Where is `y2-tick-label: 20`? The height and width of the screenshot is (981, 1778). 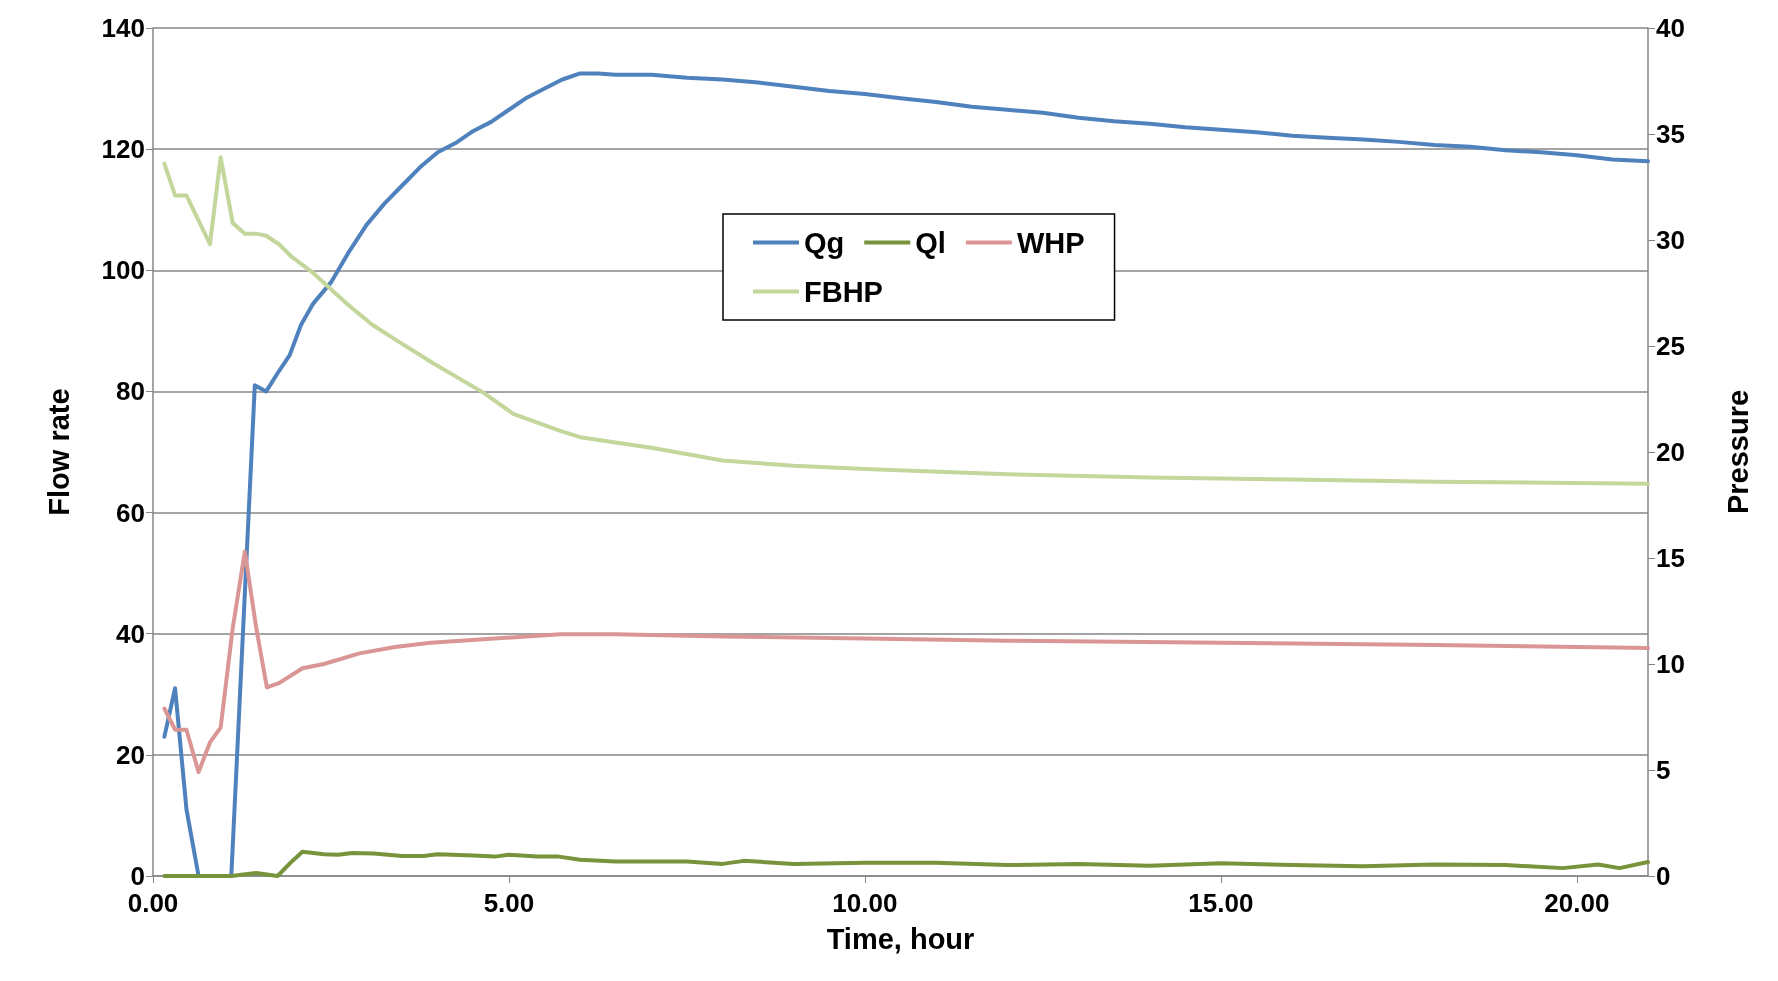
y2-tick-label: 20 is located at coordinates (1670, 452).